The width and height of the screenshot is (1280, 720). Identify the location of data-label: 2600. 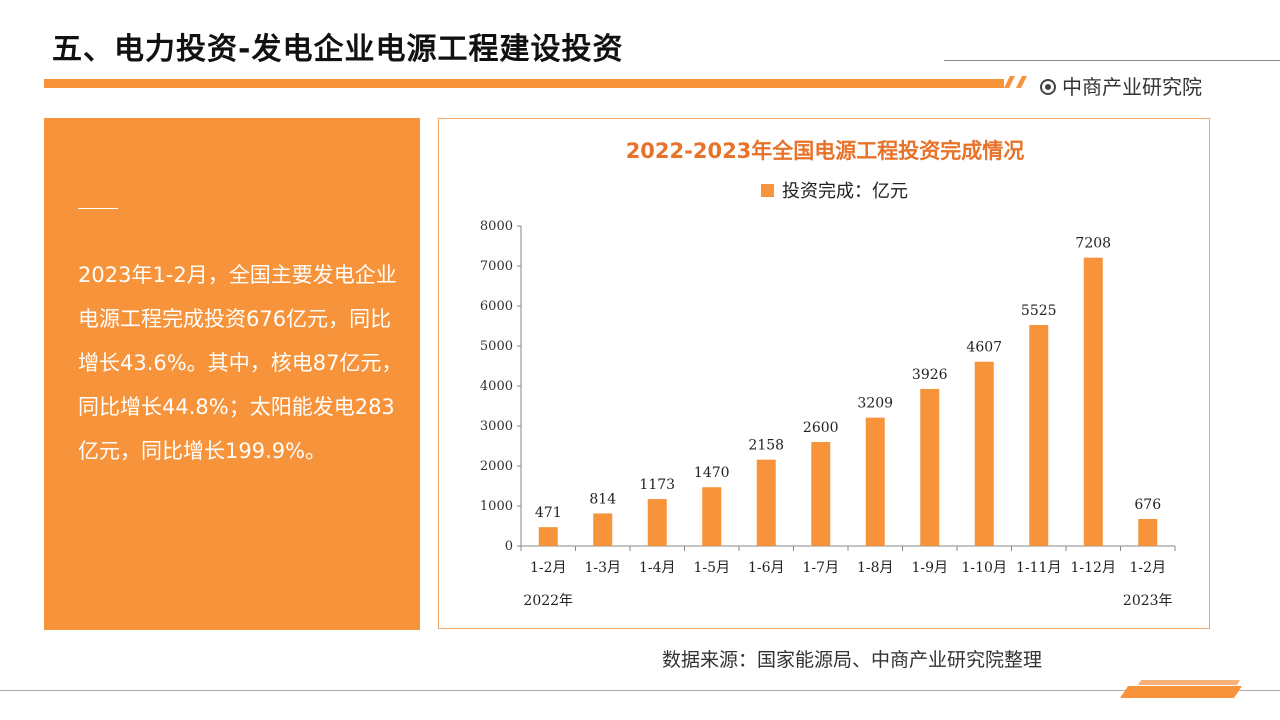
(821, 428).